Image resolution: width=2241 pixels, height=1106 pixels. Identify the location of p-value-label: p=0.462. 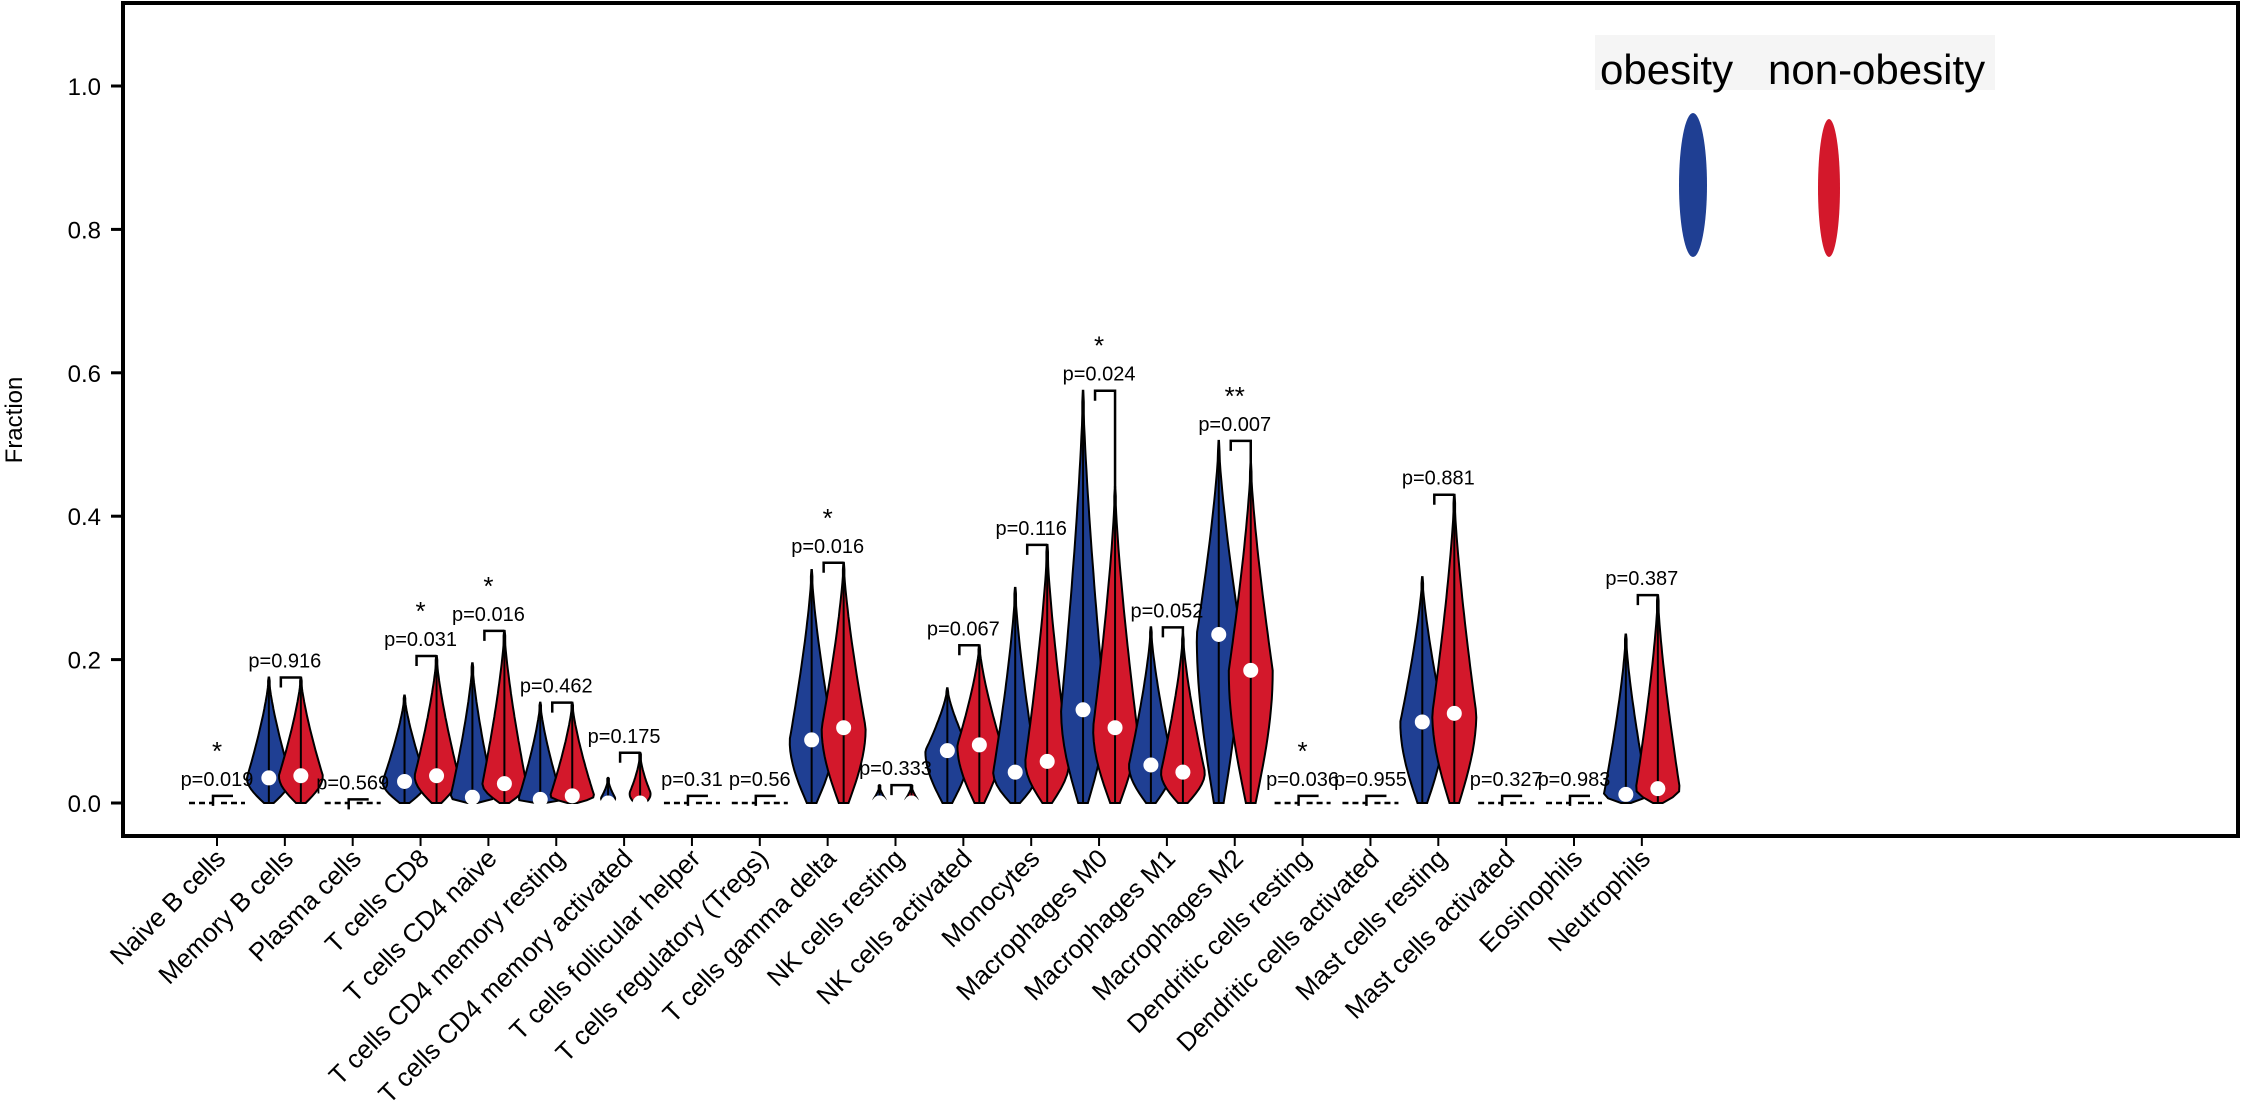
(556, 687).